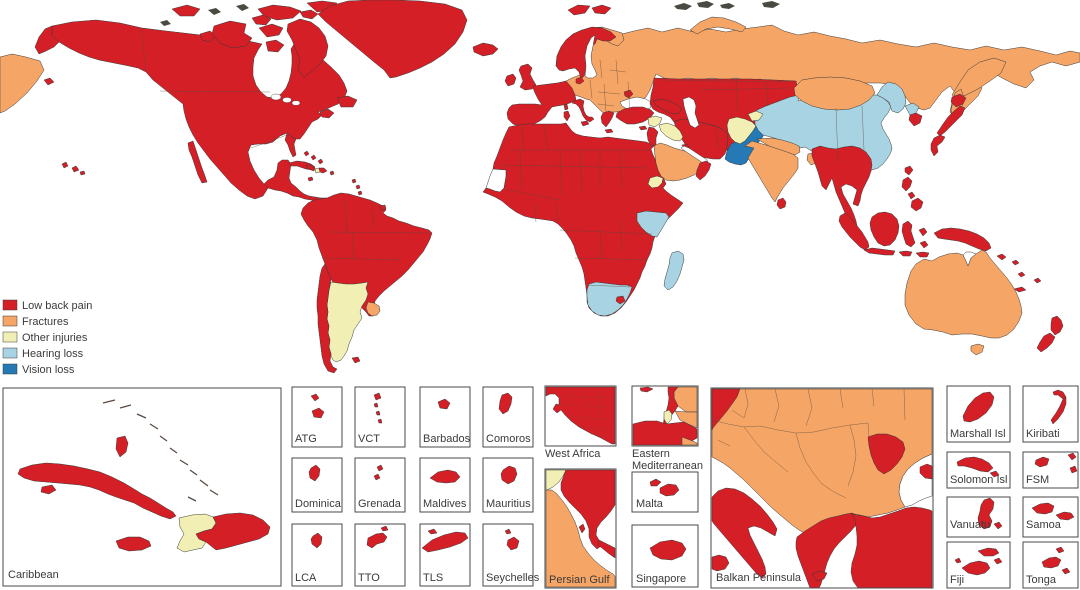 The height and width of the screenshot is (590, 1080). Describe the element at coordinates (45, 322) in the screenshot. I see `svg-text: Fractures` at that location.